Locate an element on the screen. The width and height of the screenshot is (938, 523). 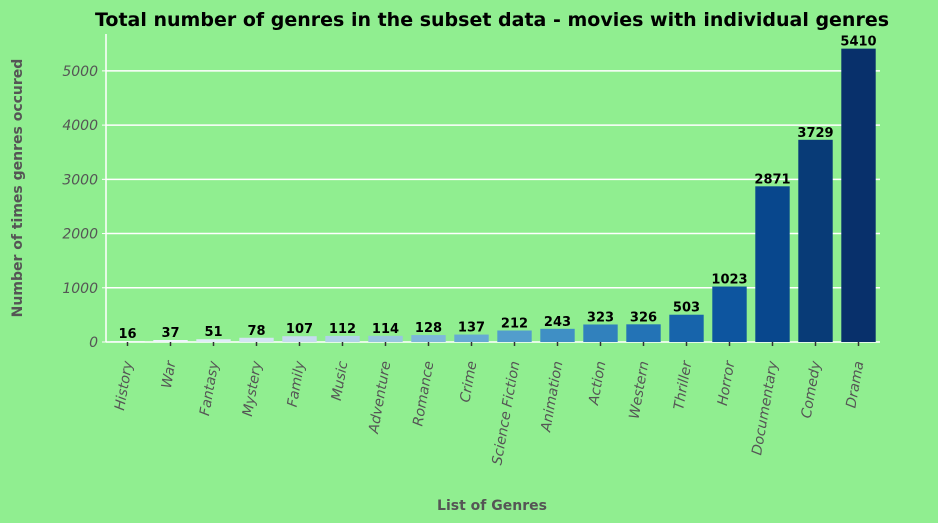
bar-value-label: 78 is located at coordinates (256, 331).